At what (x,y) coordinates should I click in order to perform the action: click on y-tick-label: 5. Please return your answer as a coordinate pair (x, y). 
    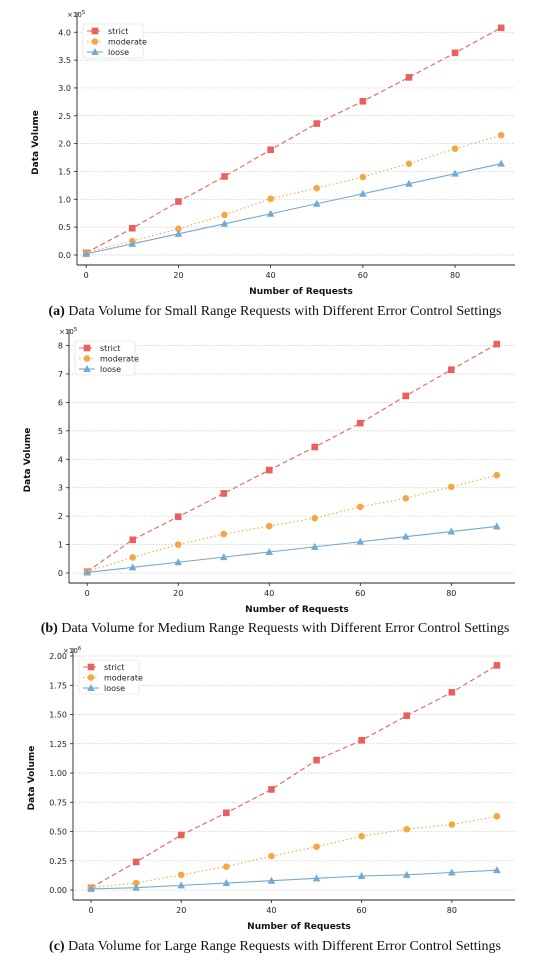
    Looking at the image, I should click on (60, 431).